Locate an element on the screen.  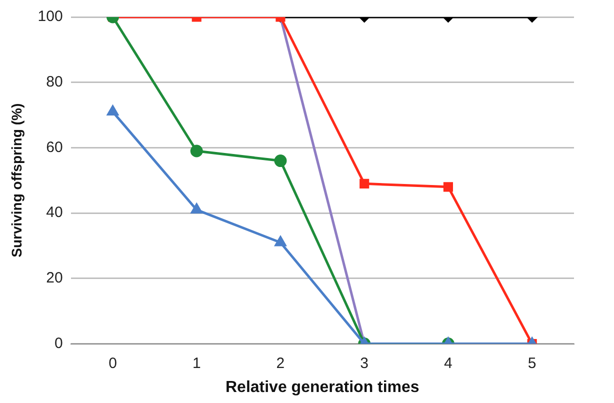
y-tick-label: 0 is located at coordinates (58, 343).